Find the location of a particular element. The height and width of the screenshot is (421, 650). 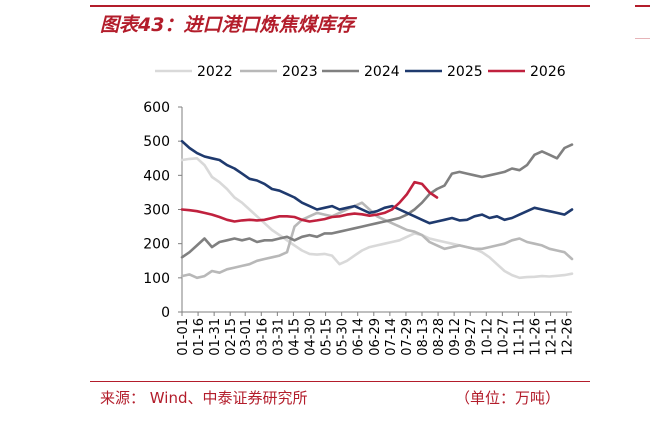

x-tick-label: 06-29 is located at coordinates (375, 337).